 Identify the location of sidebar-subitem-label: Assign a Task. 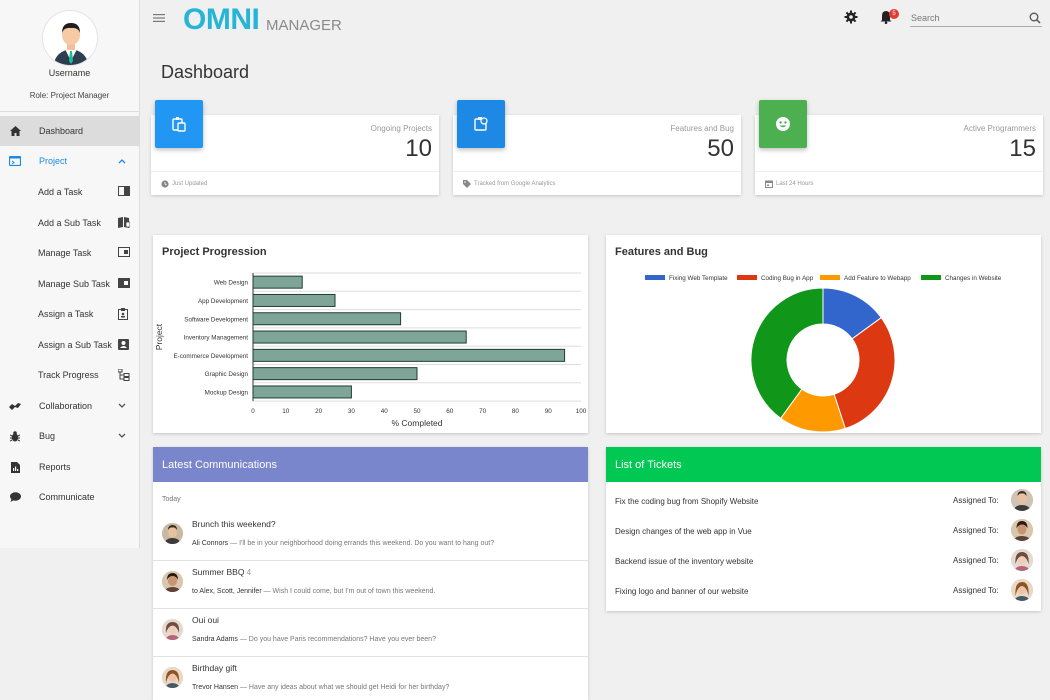
(66, 314).